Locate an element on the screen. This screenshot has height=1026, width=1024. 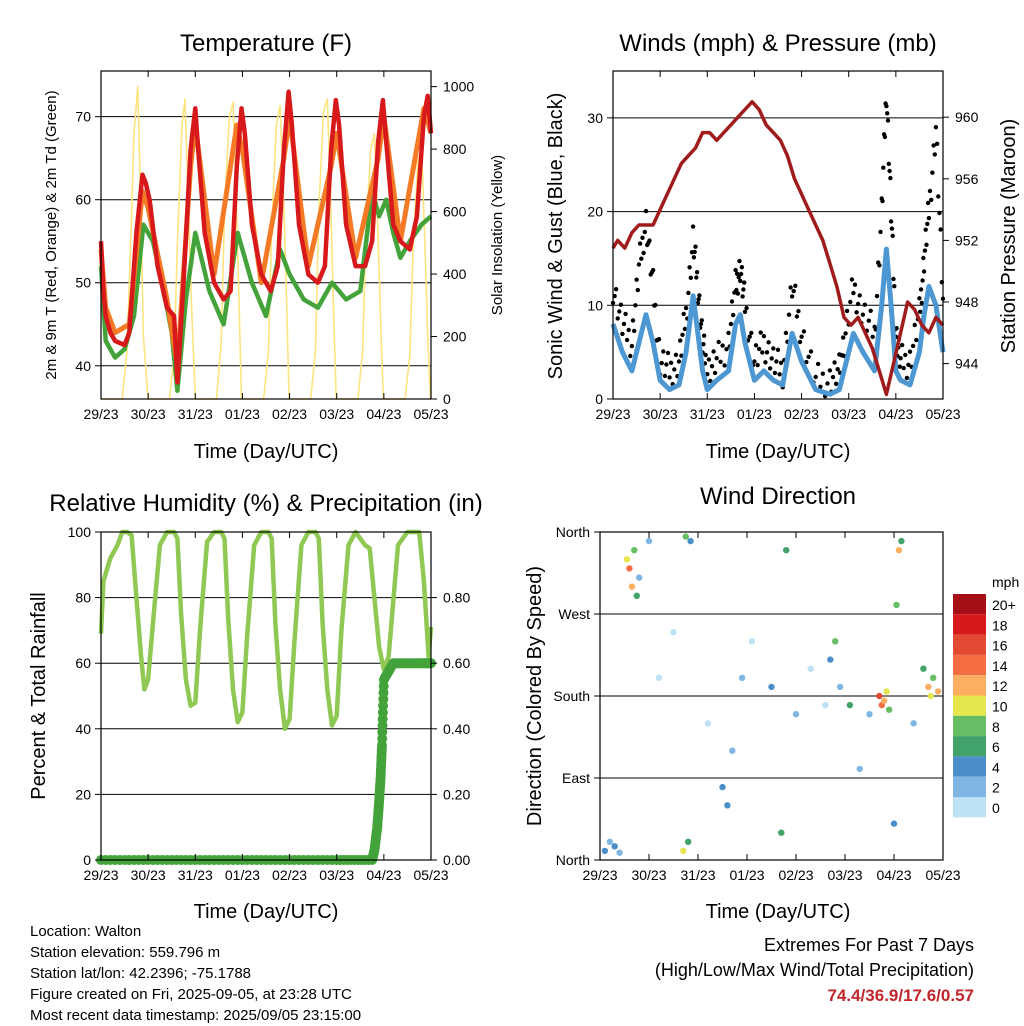
y-tick-label: 100 is located at coordinates (80, 532).